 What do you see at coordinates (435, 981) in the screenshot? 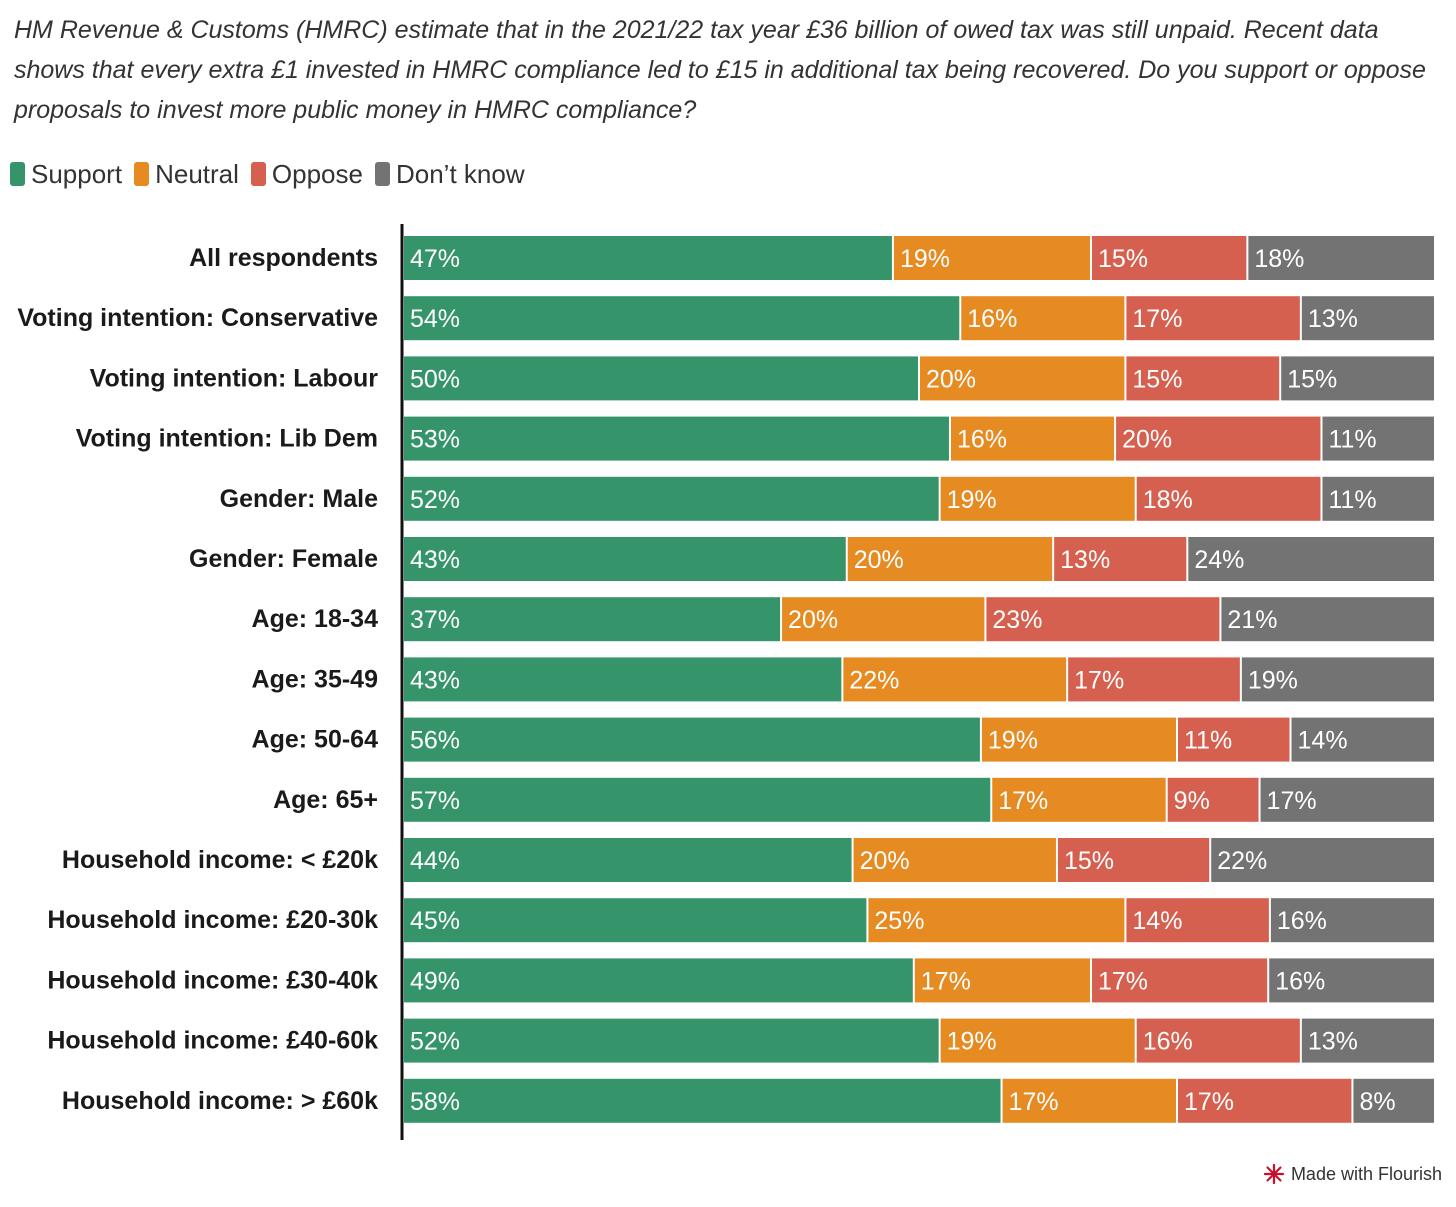
I see `data-label-support: 49%` at bounding box center [435, 981].